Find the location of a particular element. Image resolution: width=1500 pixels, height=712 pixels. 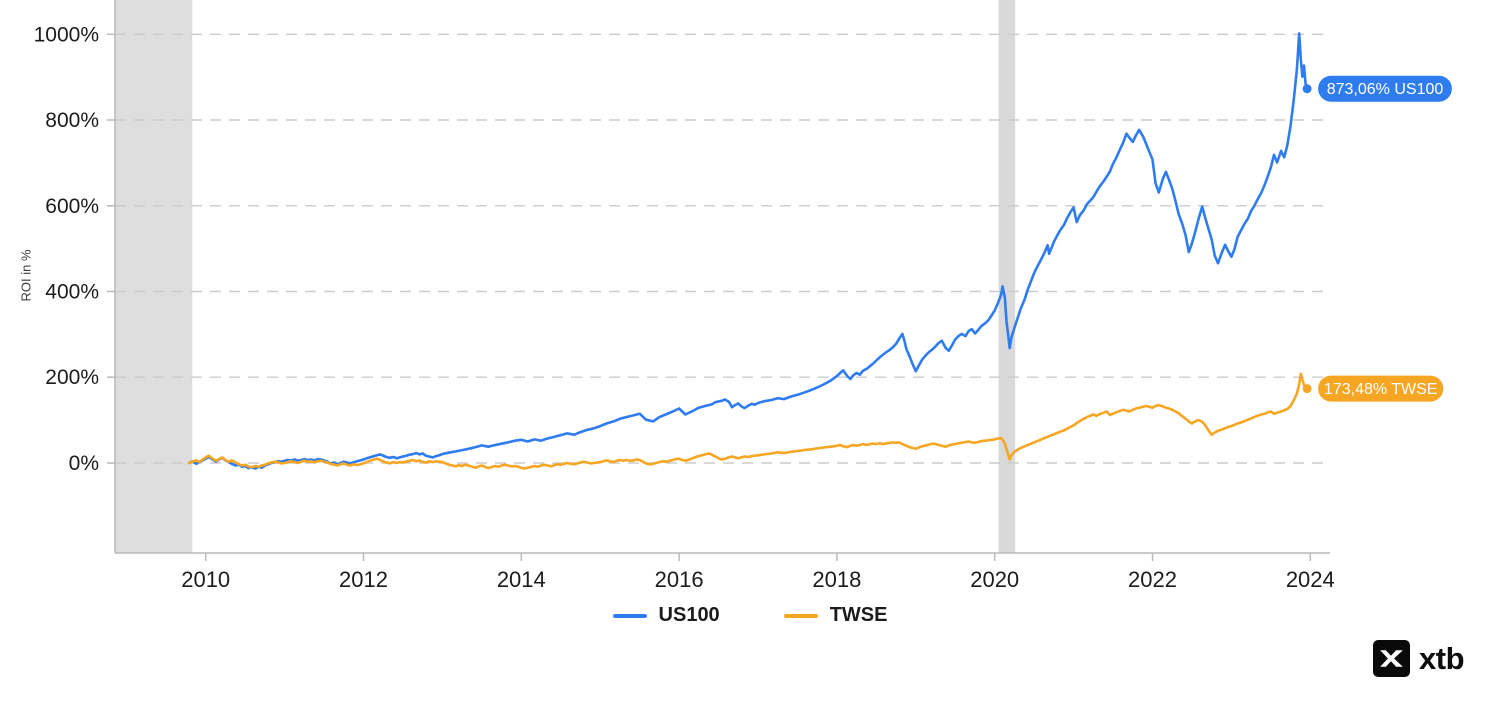

twse-series-line is located at coordinates (748, 421).